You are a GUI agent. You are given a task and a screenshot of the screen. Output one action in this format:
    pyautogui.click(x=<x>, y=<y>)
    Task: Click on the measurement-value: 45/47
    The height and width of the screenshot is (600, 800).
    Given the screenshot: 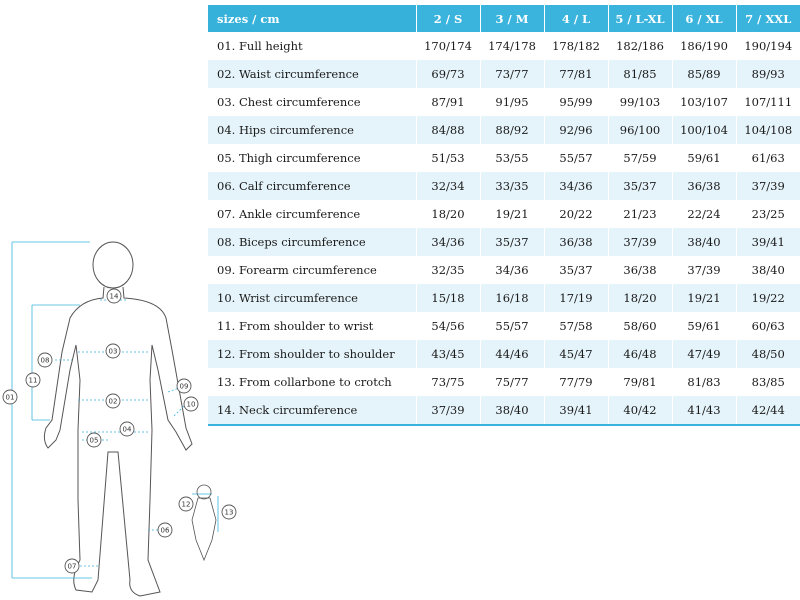 What is the action you would take?
    pyautogui.click(x=576, y=354)
    